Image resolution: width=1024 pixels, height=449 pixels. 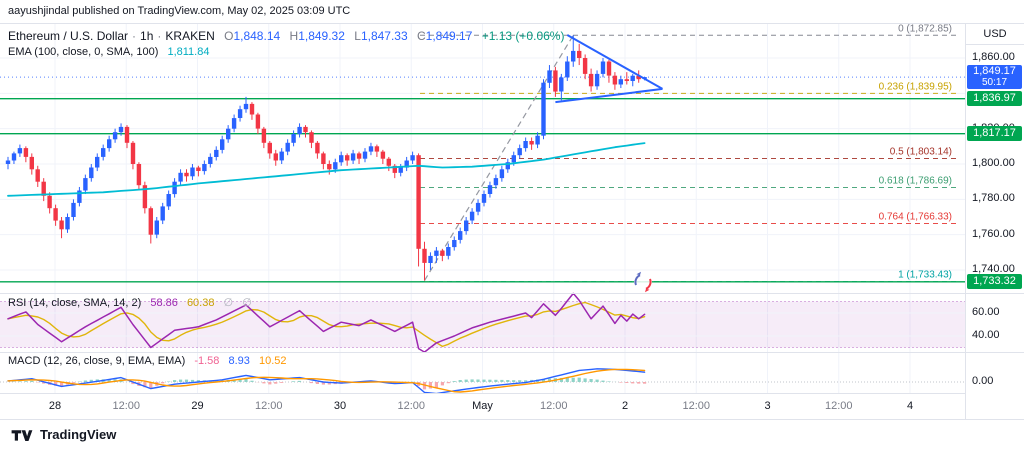 I want to click on level-price-badge: 1,733.32, so click(x=994, y=282).